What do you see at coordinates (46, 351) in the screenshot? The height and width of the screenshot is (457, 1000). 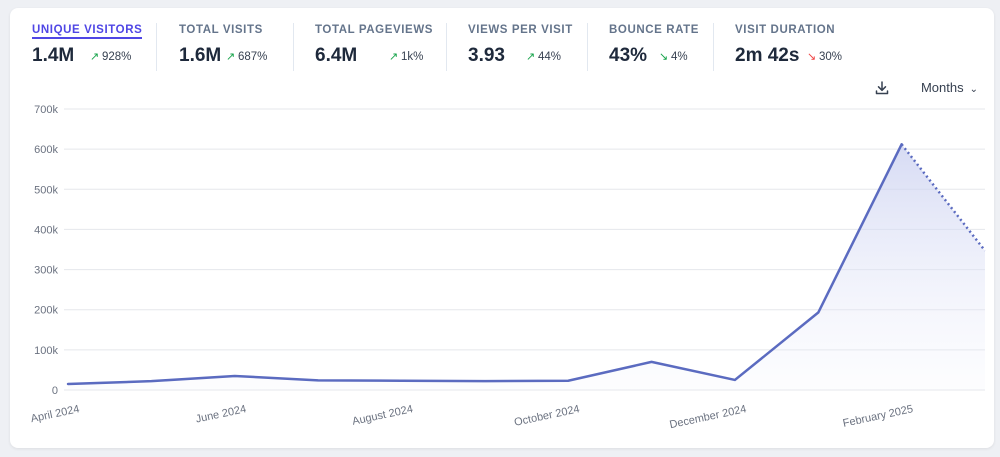 I see `y-tick-label: 100k` at bounding box center [46, 351].